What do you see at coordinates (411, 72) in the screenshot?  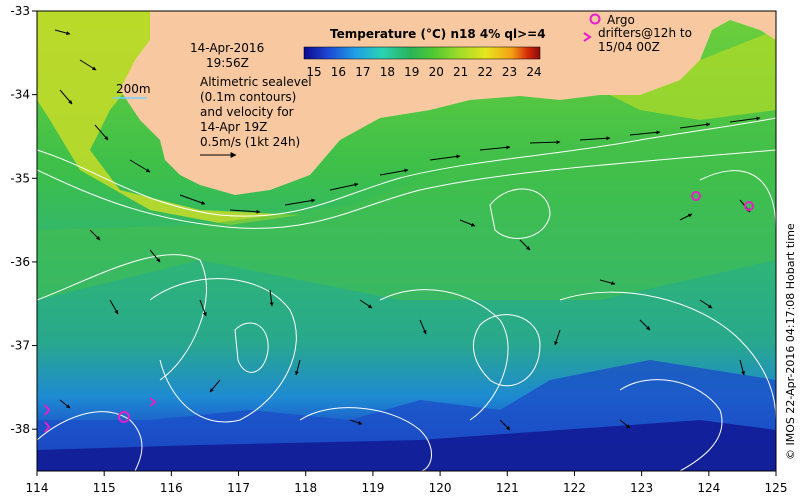 I see `colorbar-tick-label: 19` at bounding box center [411, 72].